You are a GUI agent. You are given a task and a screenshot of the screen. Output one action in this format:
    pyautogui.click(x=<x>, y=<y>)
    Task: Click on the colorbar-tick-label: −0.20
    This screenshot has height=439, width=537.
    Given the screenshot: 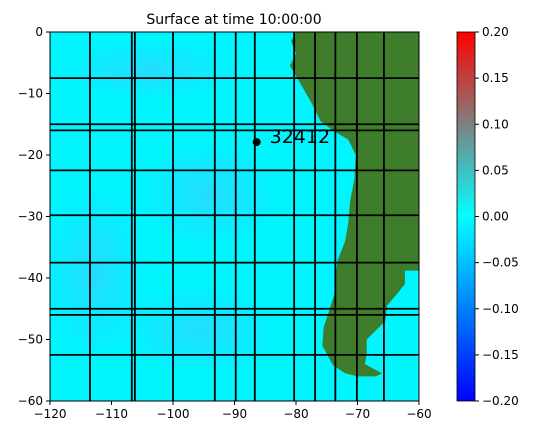 What is the action you would take?
    pyautogui.click(x=500, y=401)
    